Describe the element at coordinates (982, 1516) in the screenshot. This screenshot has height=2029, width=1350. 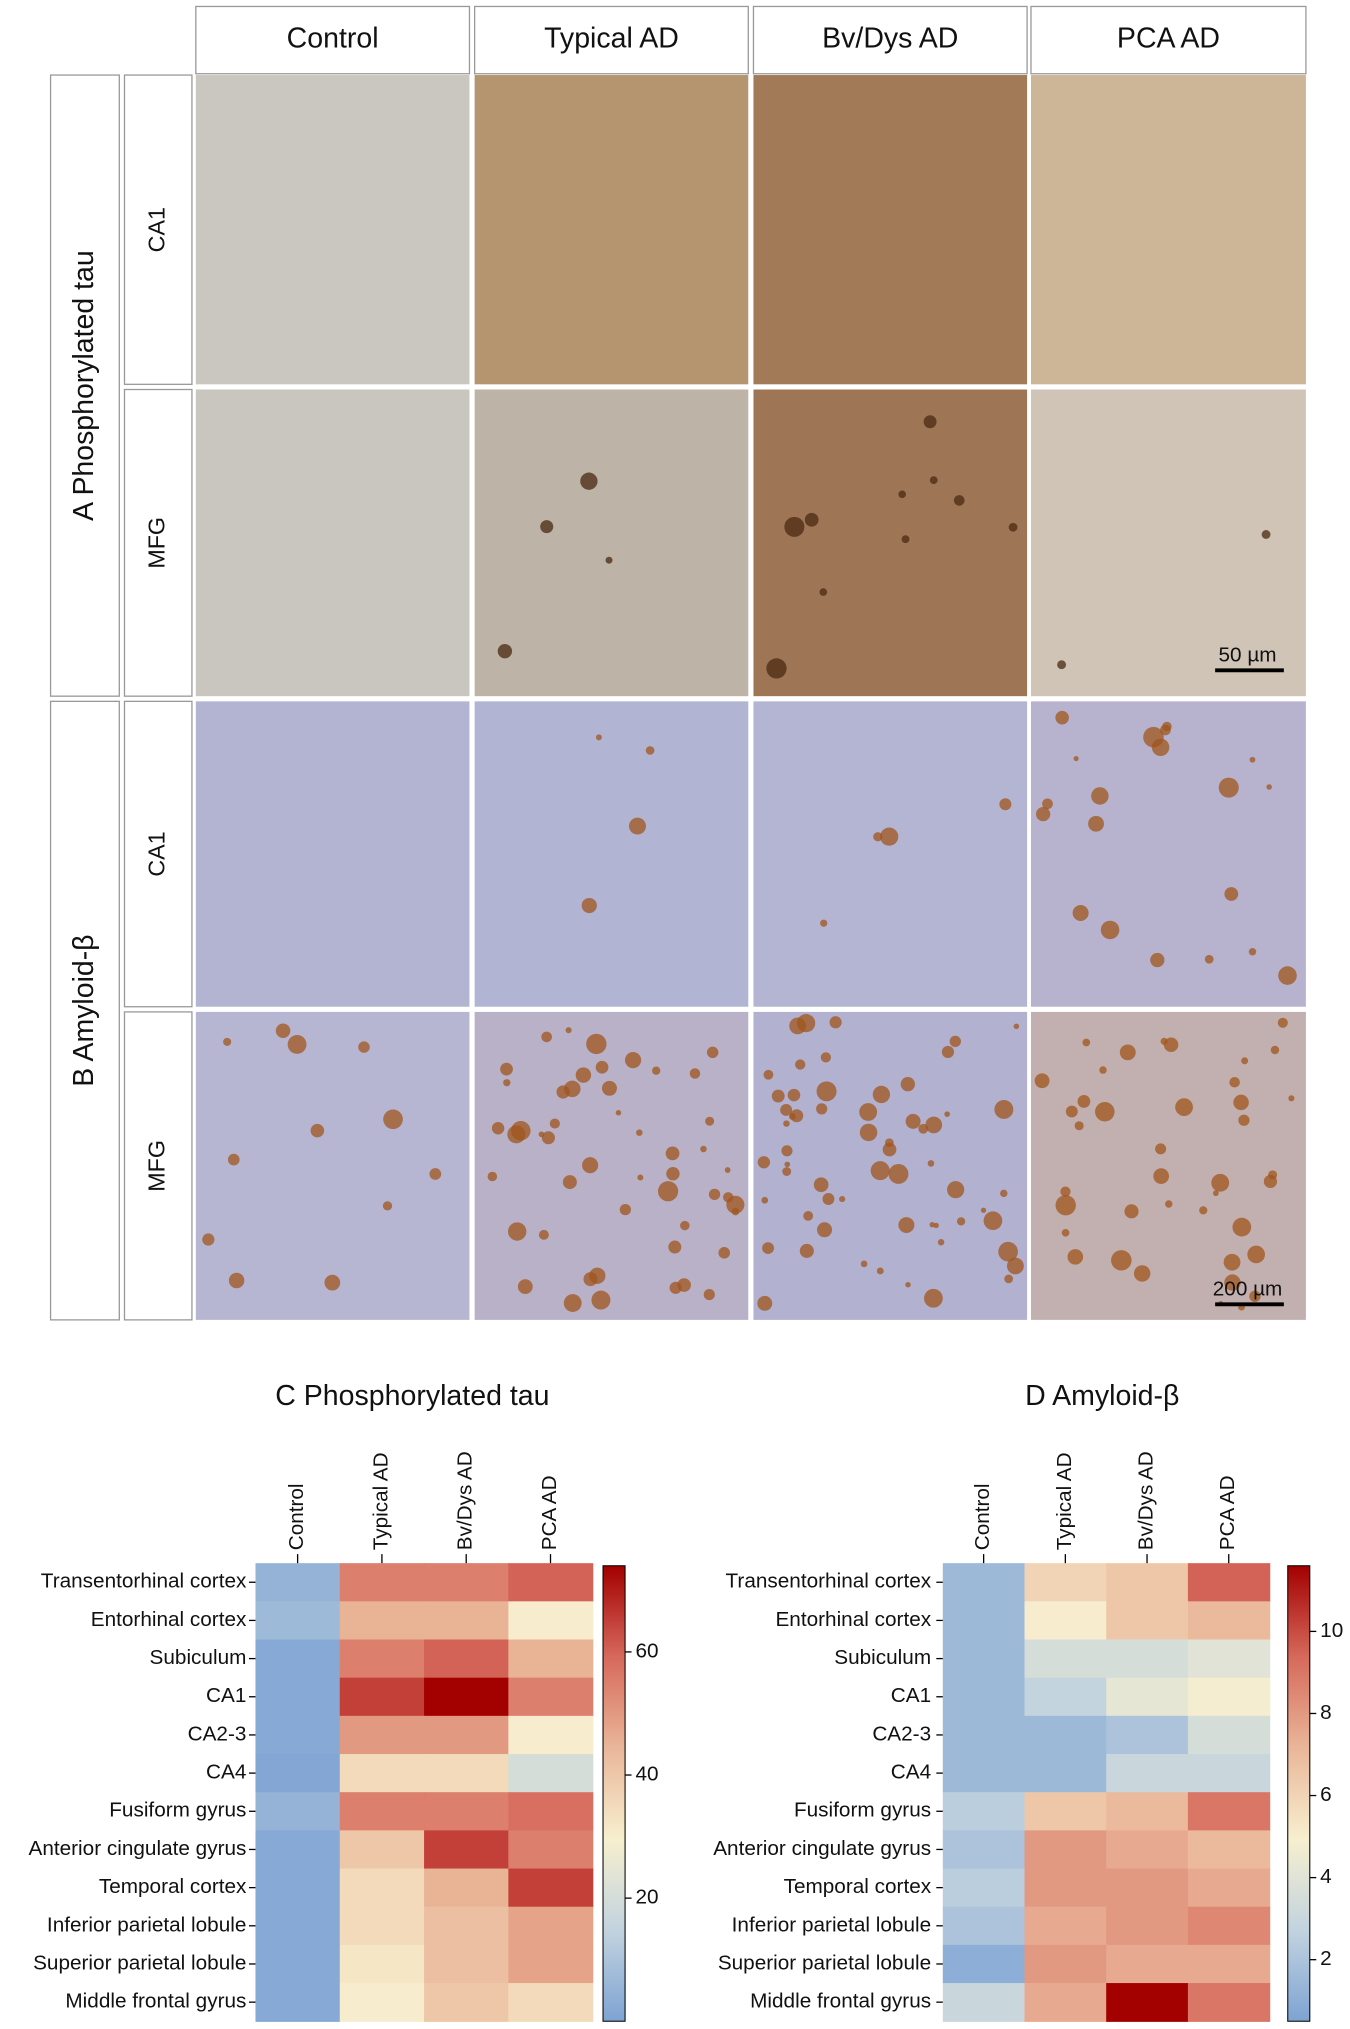
I see `x-tick-label: Control` at that location.